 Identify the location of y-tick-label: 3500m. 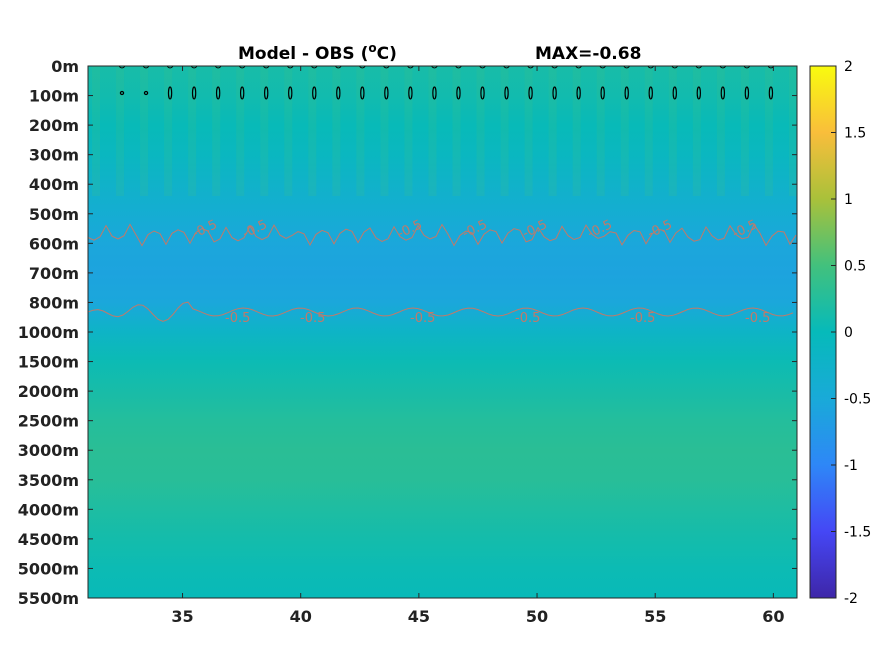
(48, 480).